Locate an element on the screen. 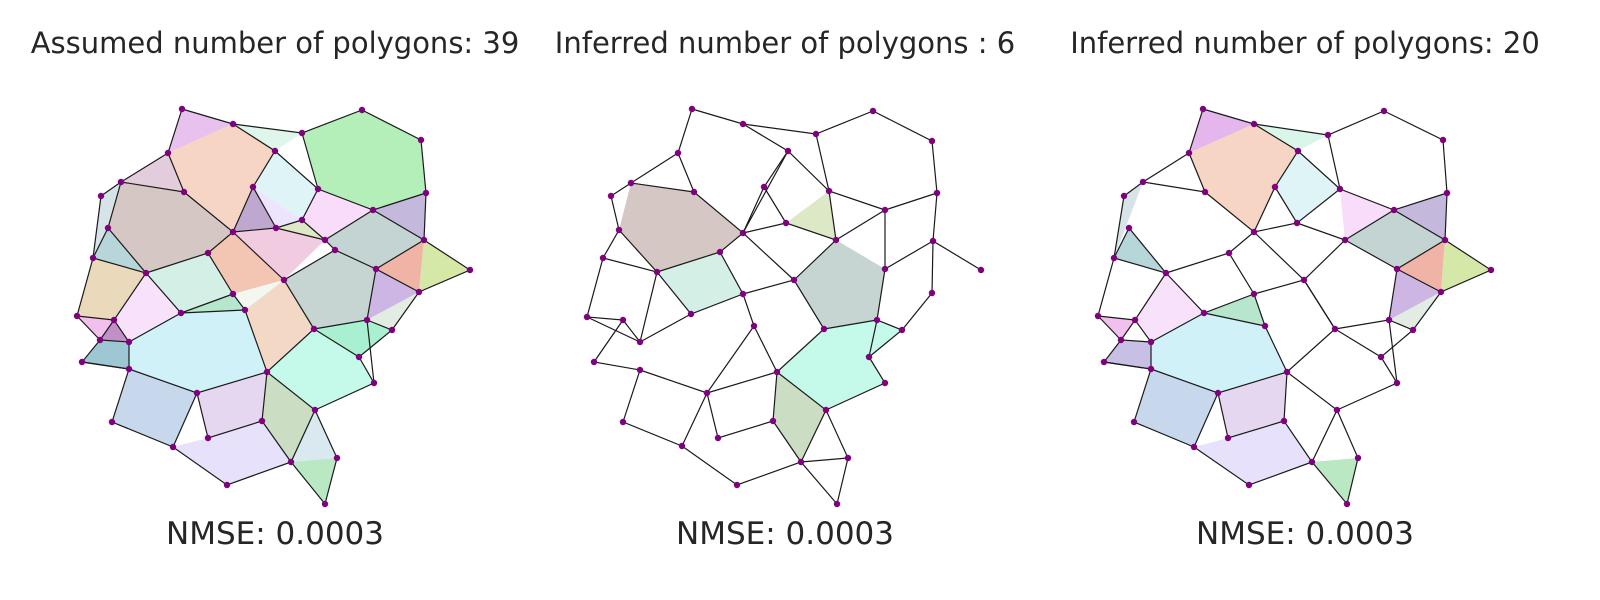  panel-title: Inferred number of polygons : 6 is located at coordinates (785, 43).